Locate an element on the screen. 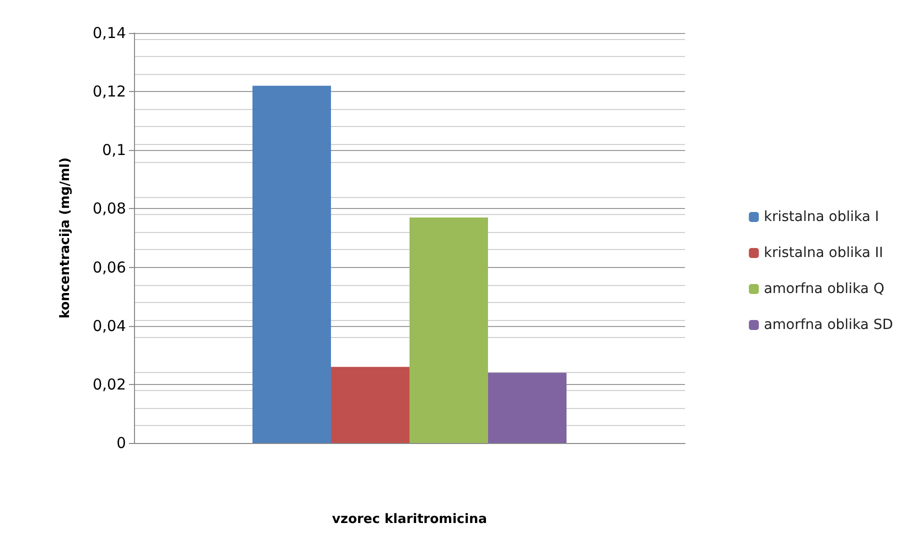 This screenshot has width=908, height=542. y-tick-label: 0,1 is located at coordinates (114, 150).